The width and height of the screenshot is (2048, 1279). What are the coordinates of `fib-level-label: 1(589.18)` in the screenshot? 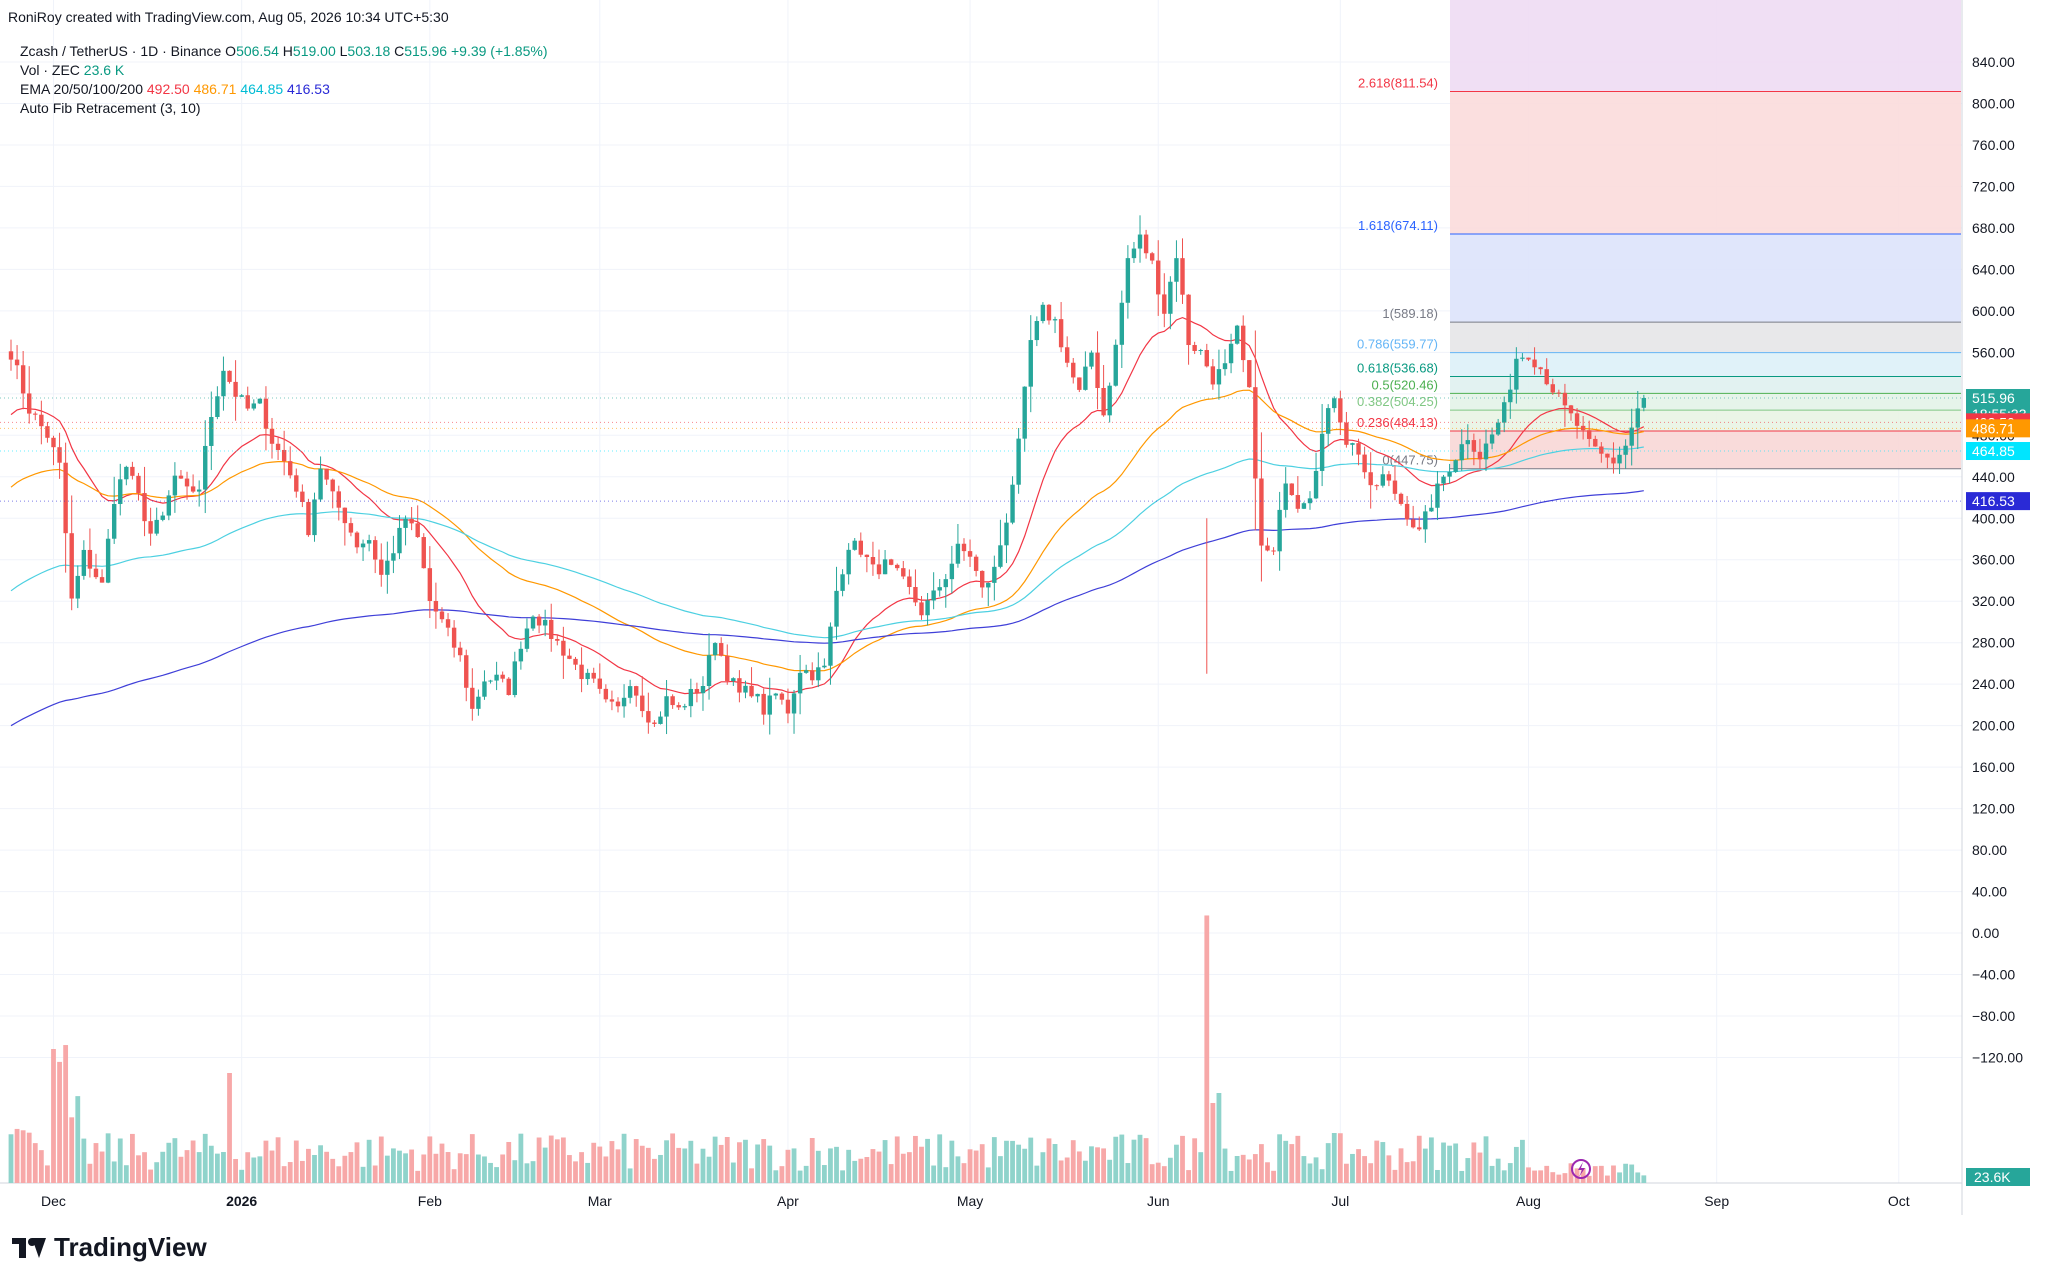 It's located at (1410, 313).